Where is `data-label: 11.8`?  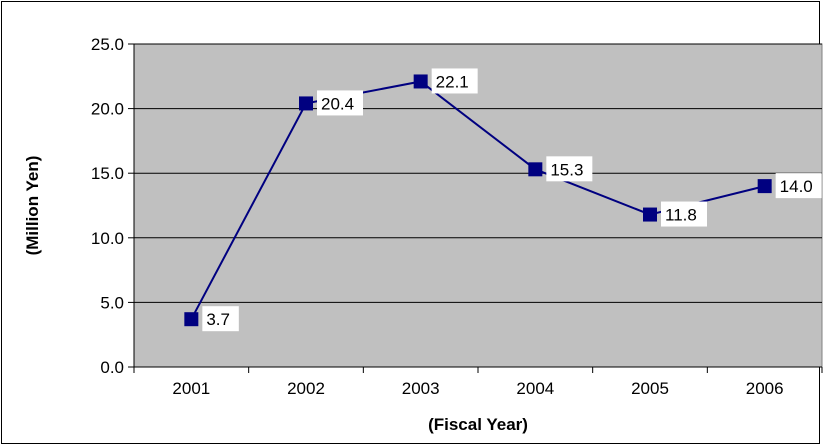 data-label: 11.8 is located at coordinates (681, 215).